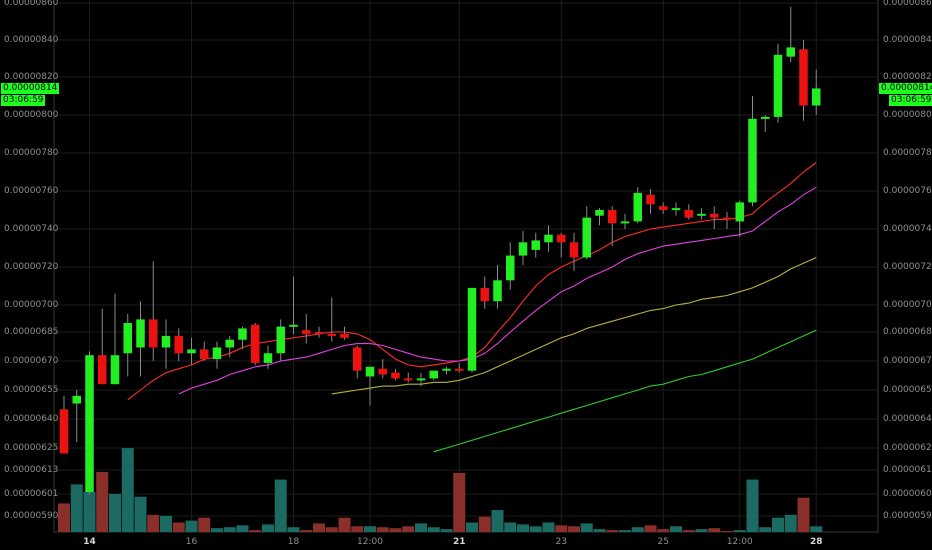 The height and width of the screenshot is (550, 932). Describe the element at coordinates (910, 100) in the screenshot. I see `right-timer-badge: 03:06:59` at that location.